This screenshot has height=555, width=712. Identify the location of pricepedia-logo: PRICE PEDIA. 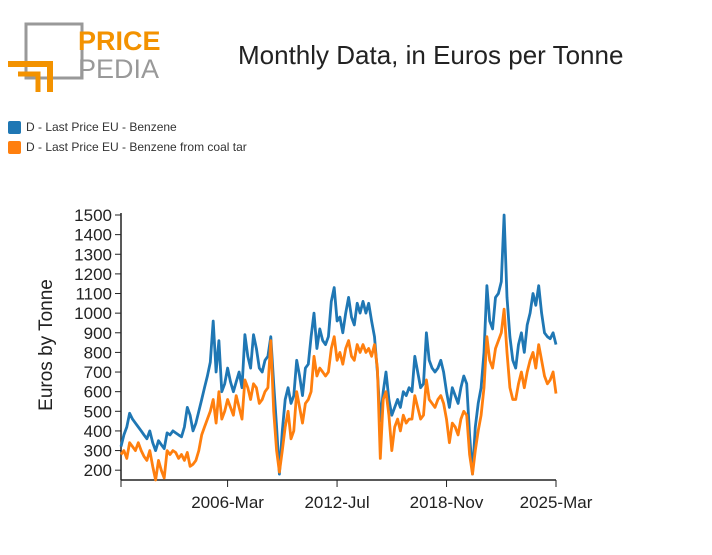
(84, 57).